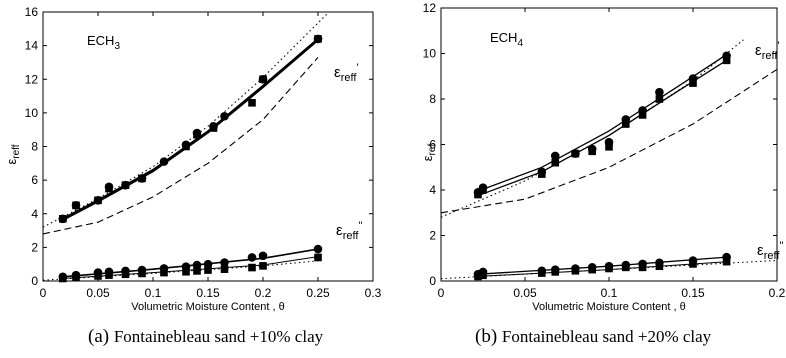 This screenshot has width=786, height=358. Describe the element at coordinates (318, 293) in the screenshot. I see `x-tick-label: 0.25` at that location.